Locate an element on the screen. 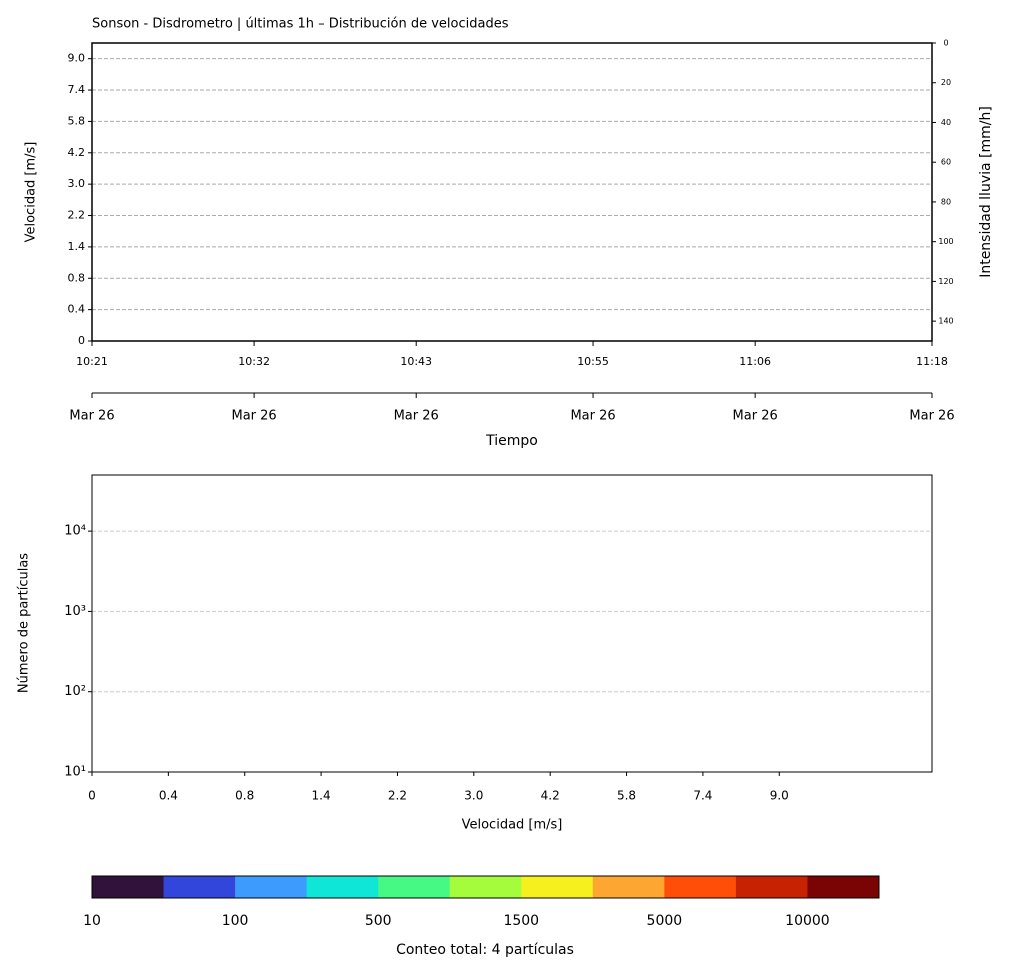  y2-tick-label: 60 is located at coordinates (946, 162).